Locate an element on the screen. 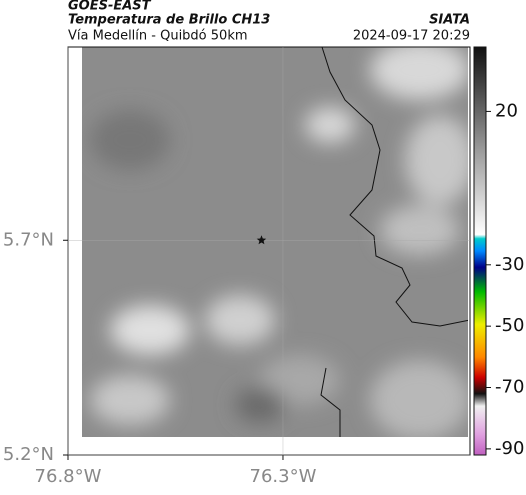 The width and height of the screenshot is (526, 495). subtitle: Vía Medellín - Quibdó 50km is located at coordinates (158, 36).